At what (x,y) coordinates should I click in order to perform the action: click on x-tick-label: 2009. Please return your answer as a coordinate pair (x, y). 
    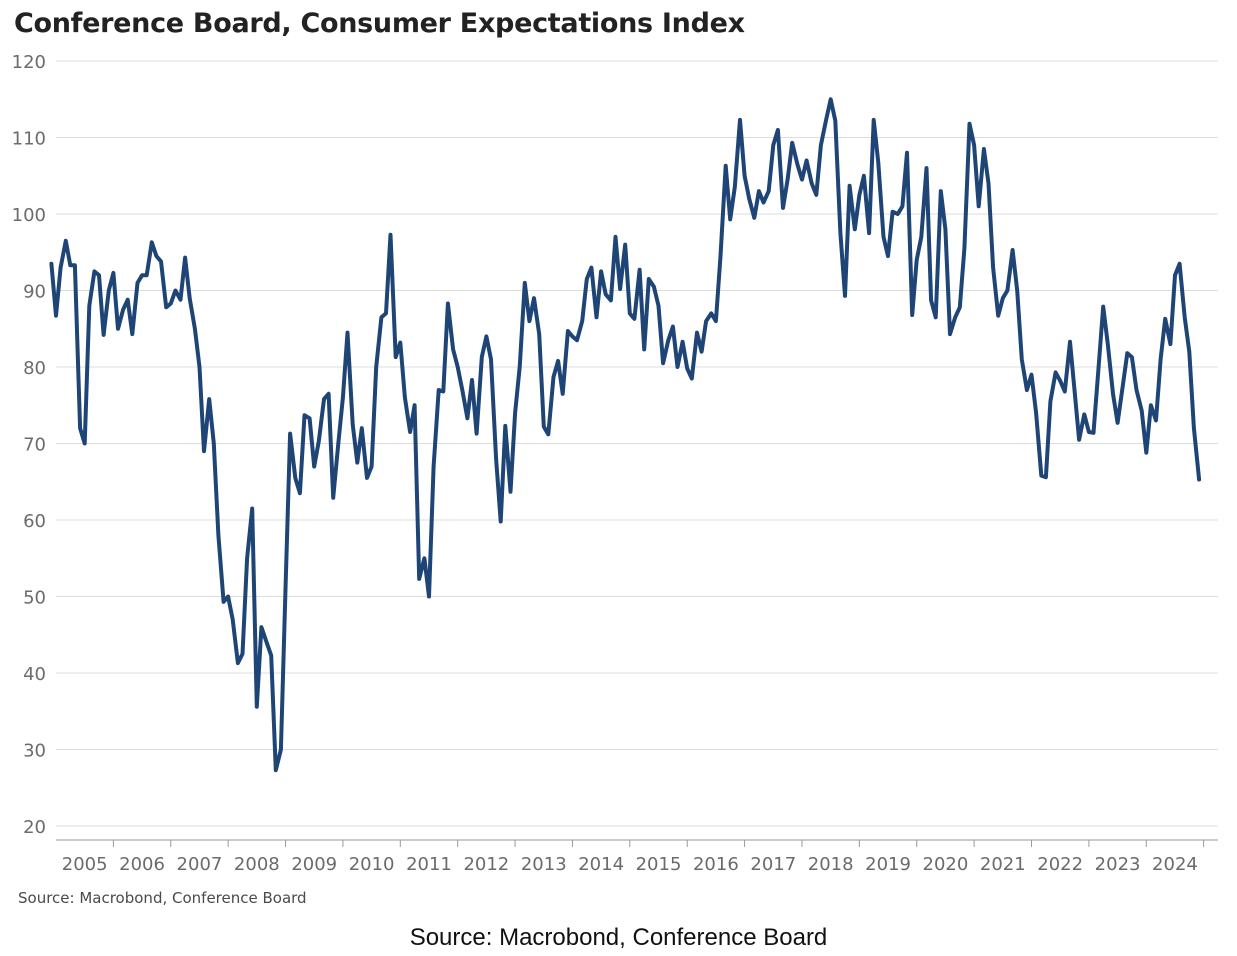
    Looking at the image, I should click on (314, 864).